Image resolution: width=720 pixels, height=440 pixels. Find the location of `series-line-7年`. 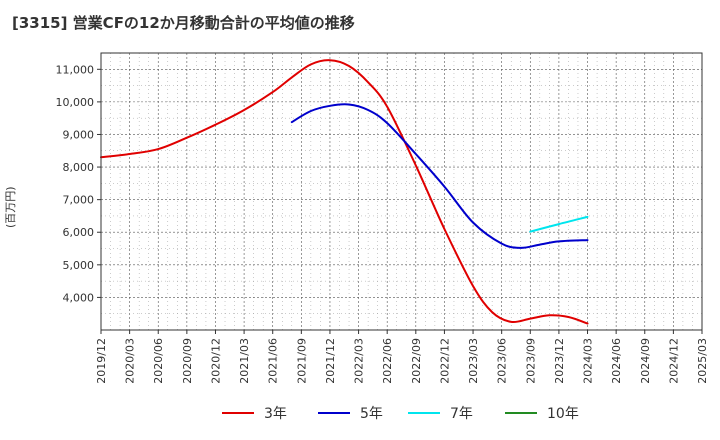

series-line-7年 is located at coordinates (559, 224).